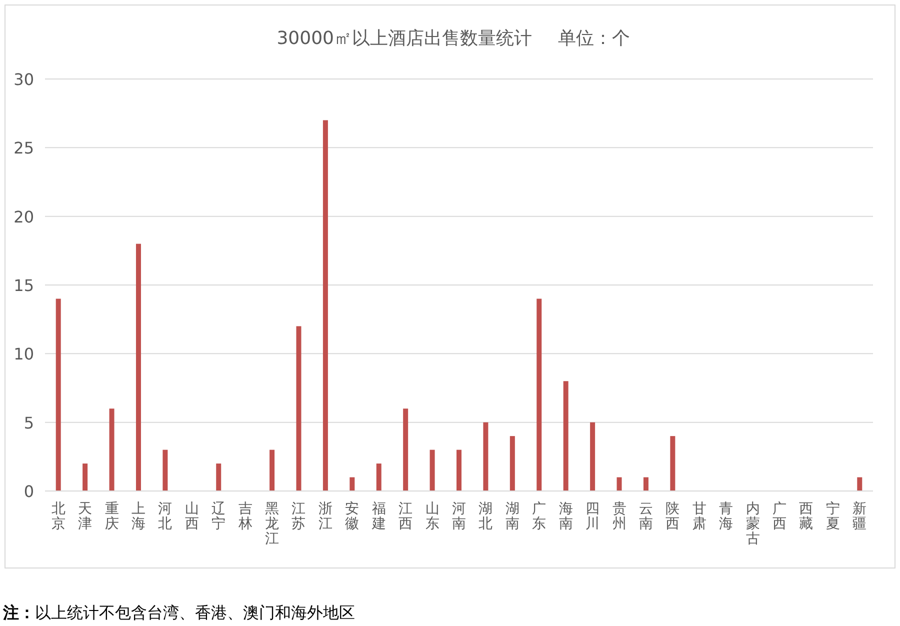  What do you see at coordinates (726, 516) in the screenshot?
I see `x-tick-label: 青海` at bounding box center [726, 516].